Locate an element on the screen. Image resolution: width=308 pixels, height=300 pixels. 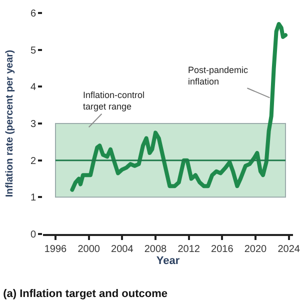
band-label: Inflation-control target range is located at coordinates (114, 101).